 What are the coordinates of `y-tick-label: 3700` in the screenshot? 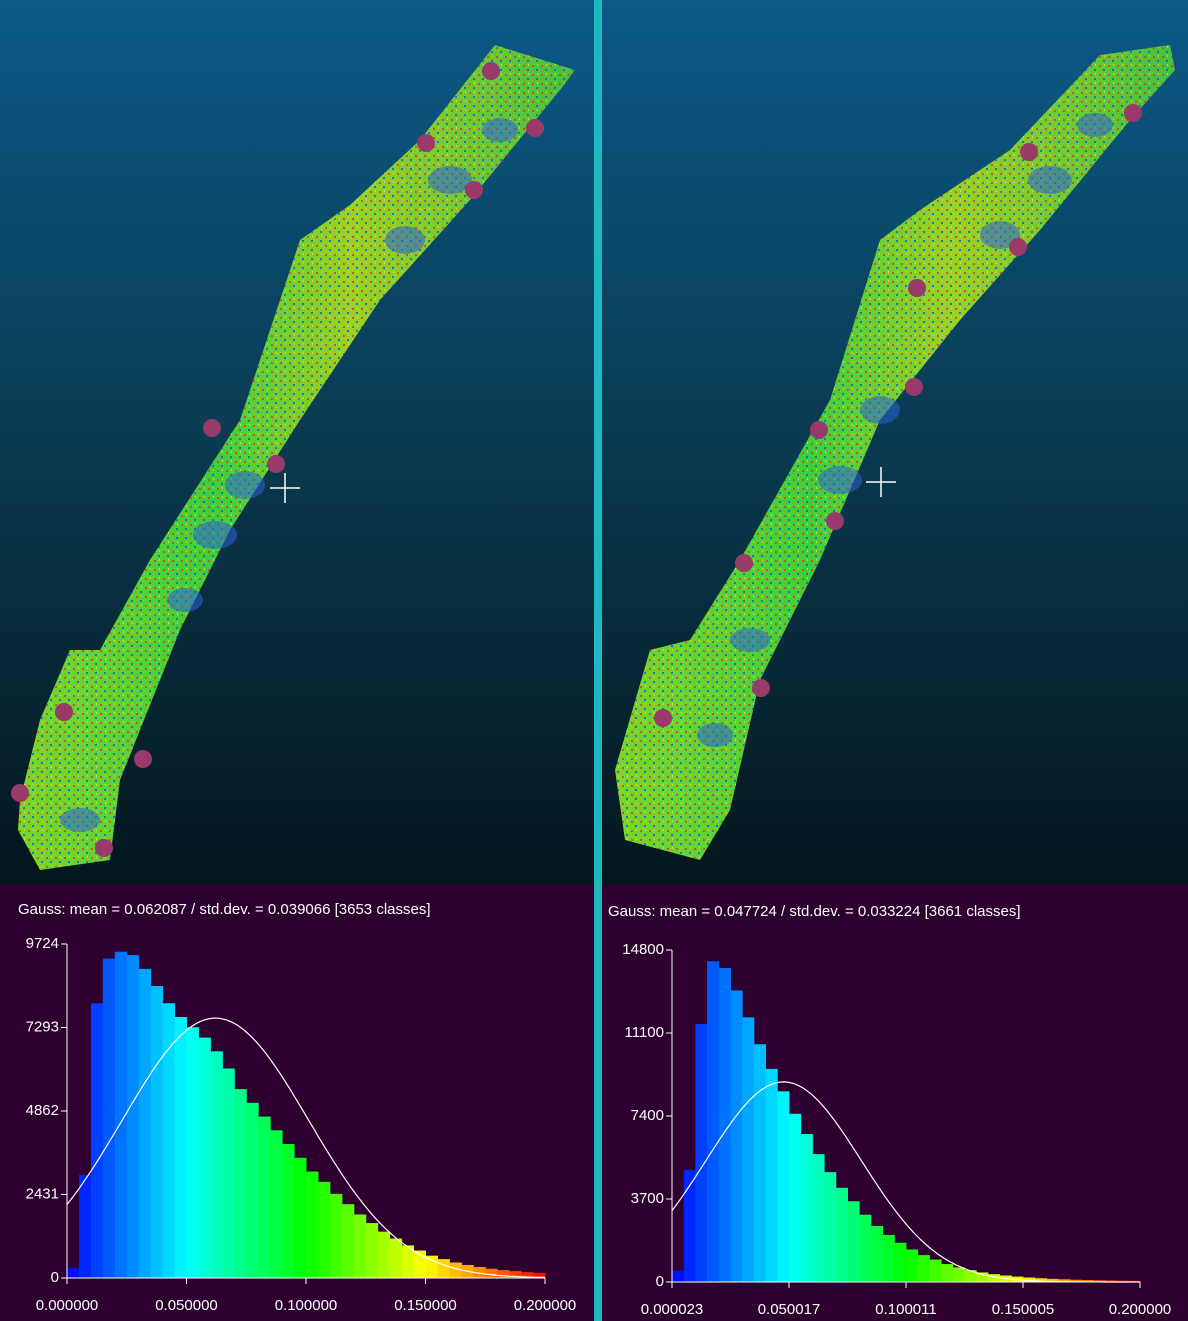 It's located at (647, 1198).